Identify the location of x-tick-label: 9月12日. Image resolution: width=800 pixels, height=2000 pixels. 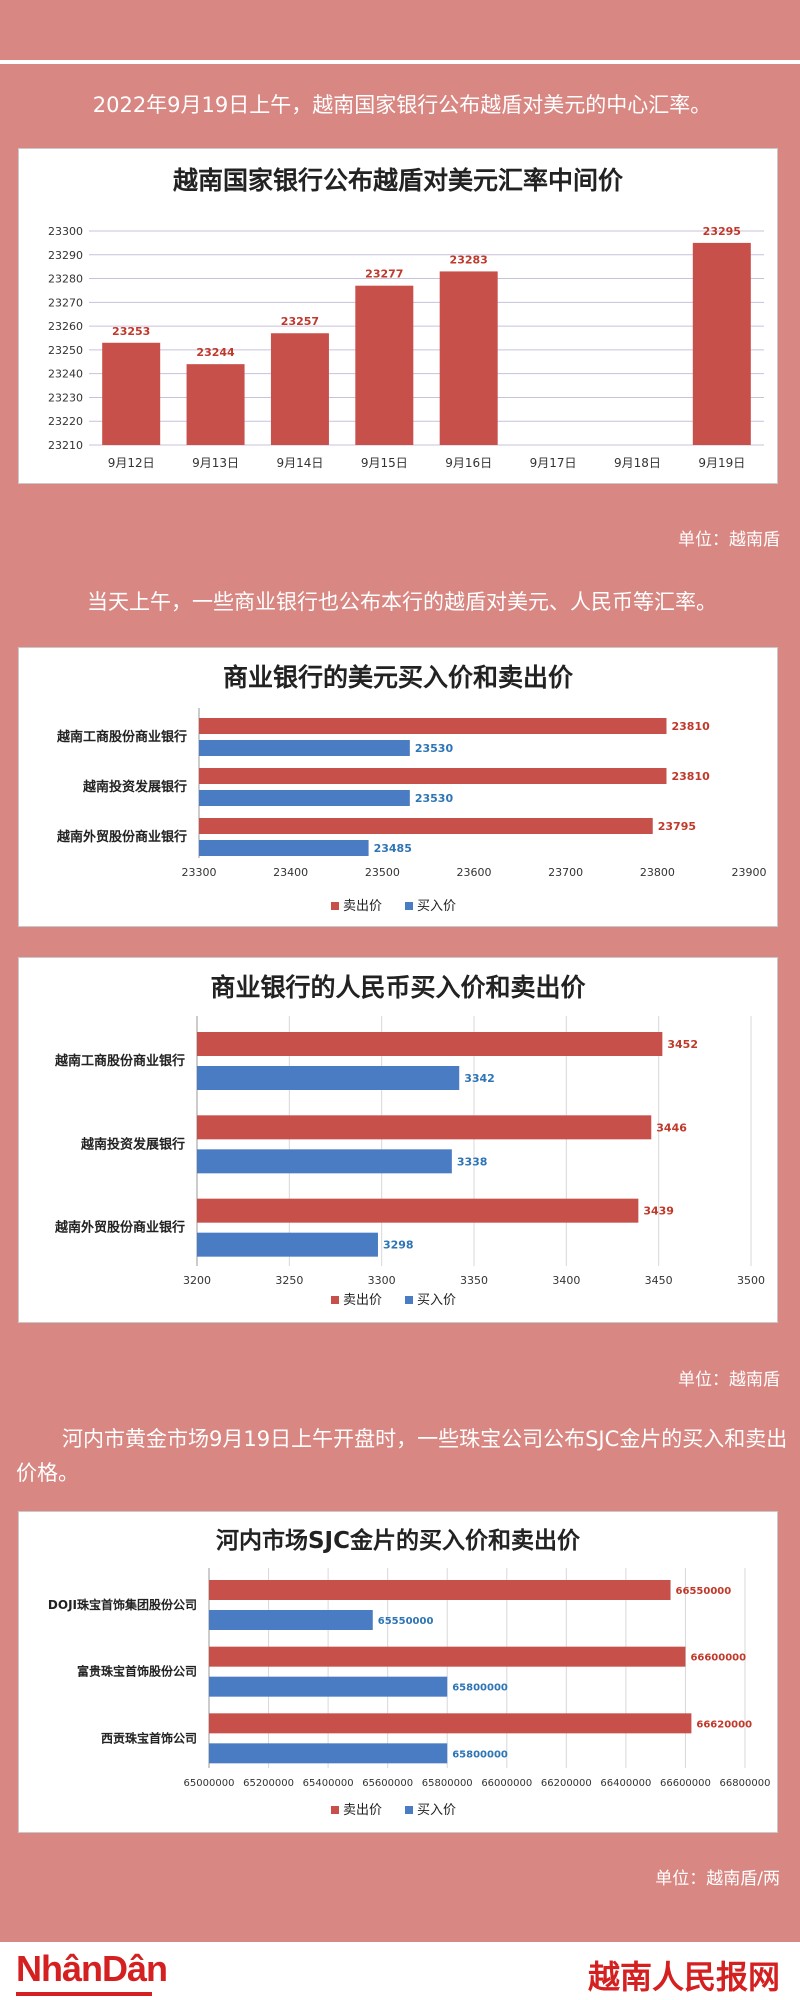
(131, 463).